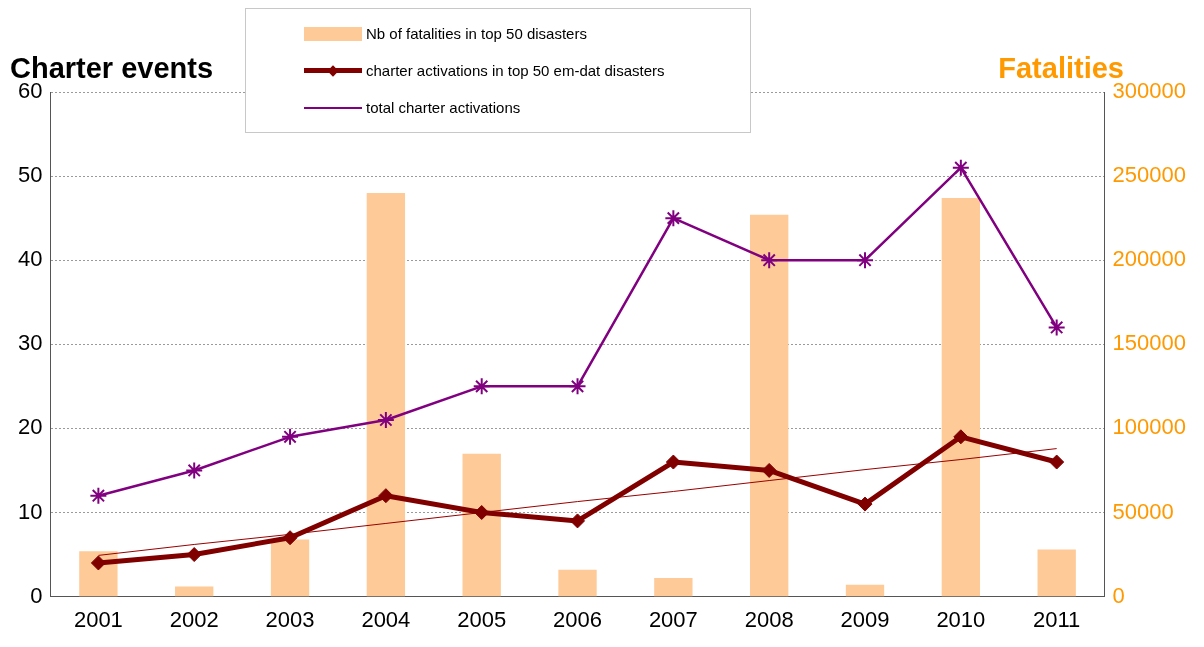 This screenshot has height=647, width=1204. I want to click on x-tick-label: 2009, so click(865, 619).